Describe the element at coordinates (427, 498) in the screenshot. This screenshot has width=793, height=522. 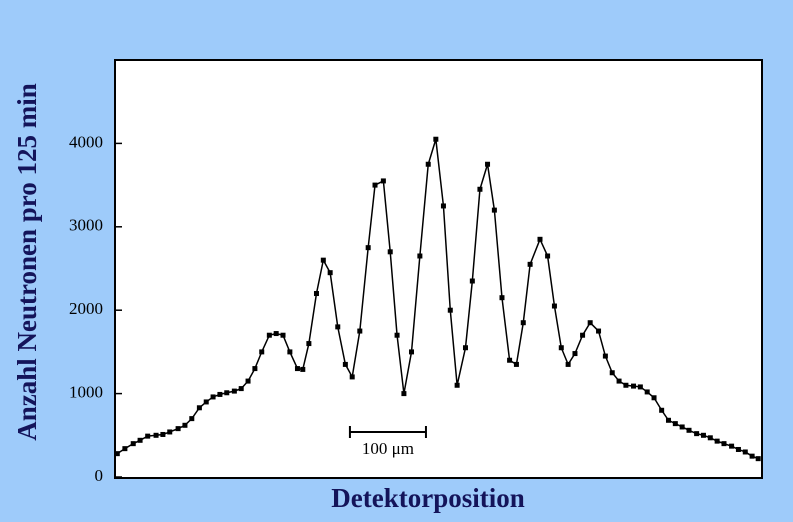
I see `x-axis-title: Detektorposition` at that location.